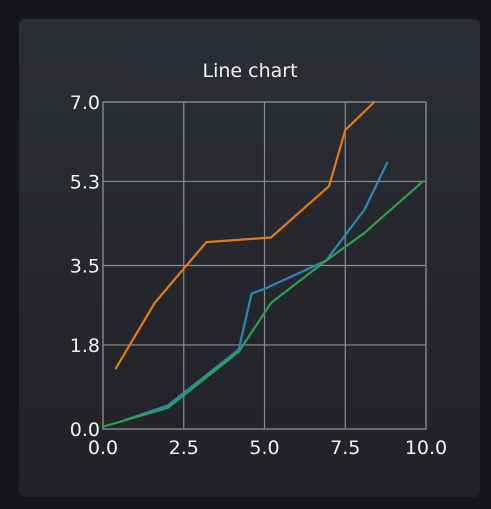  Describe the element at coordinates (85, 430) in the screenshot. I see `y-tick-label: 0.0` at that location.